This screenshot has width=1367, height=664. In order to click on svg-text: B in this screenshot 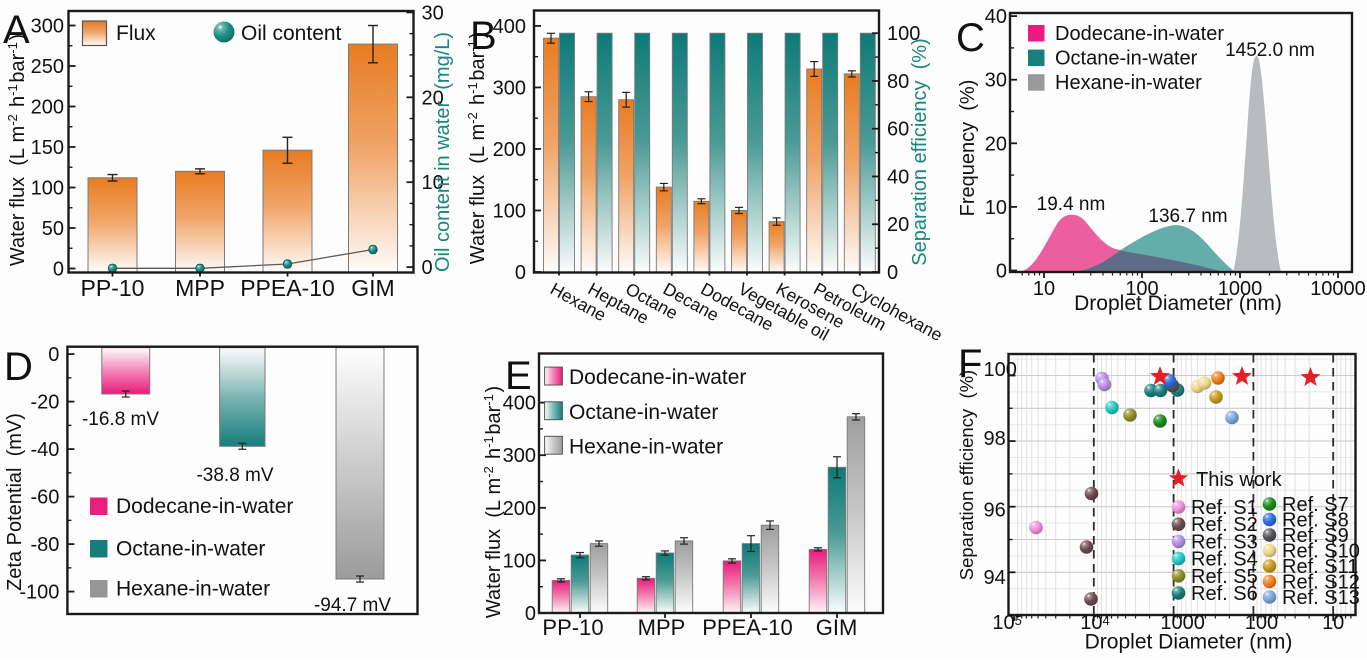, I will do `click(483, 36)`.